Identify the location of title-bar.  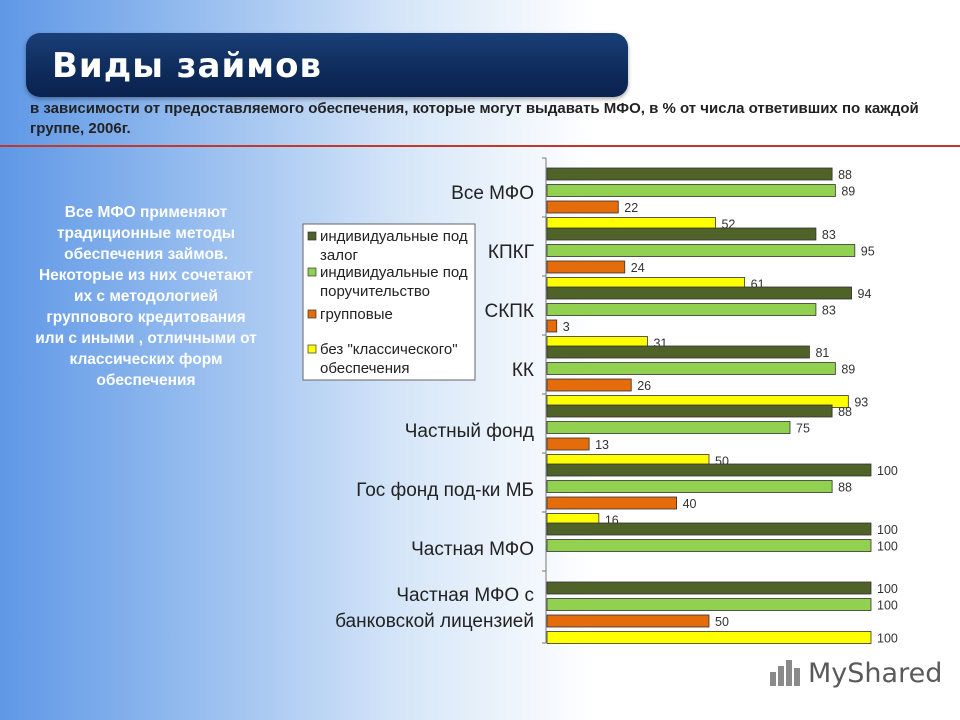
(327, 65).